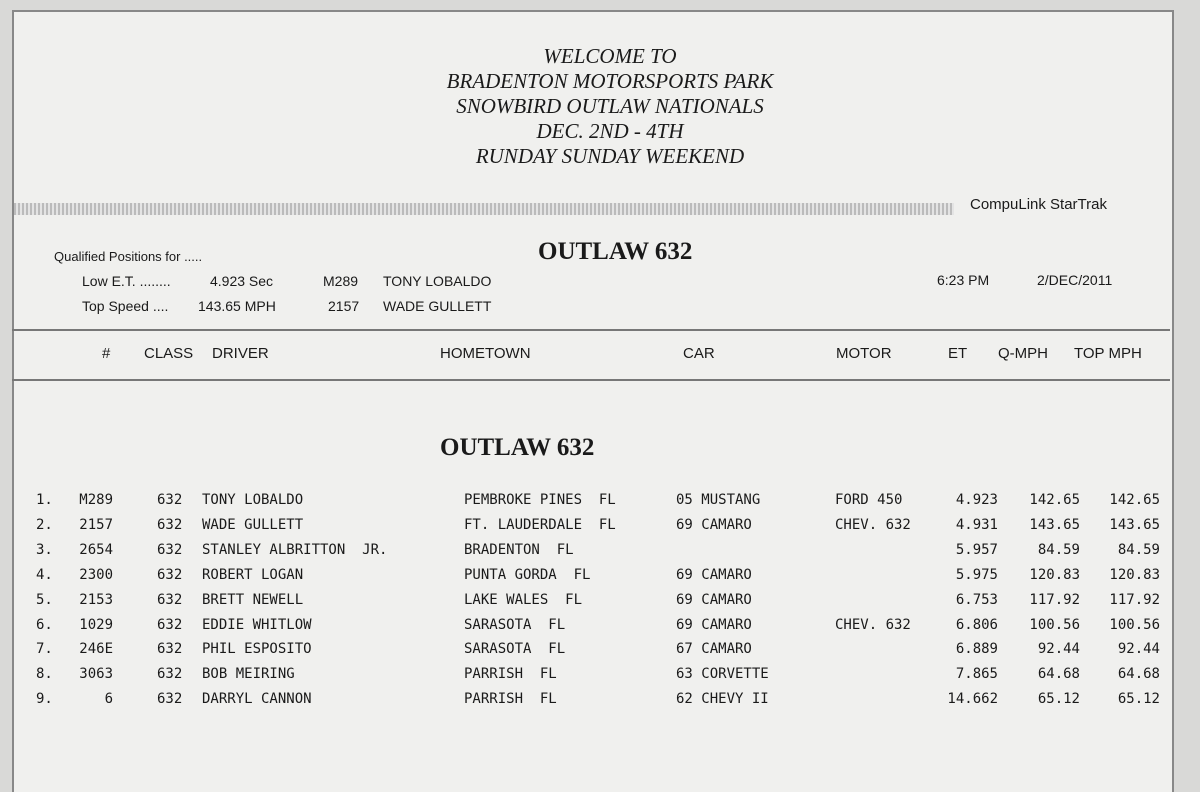 This screenshot has width=1200, height=792. I want to click on welcome-line: RUNDAY SUNDAY WEEKEND, so click(610, 156).